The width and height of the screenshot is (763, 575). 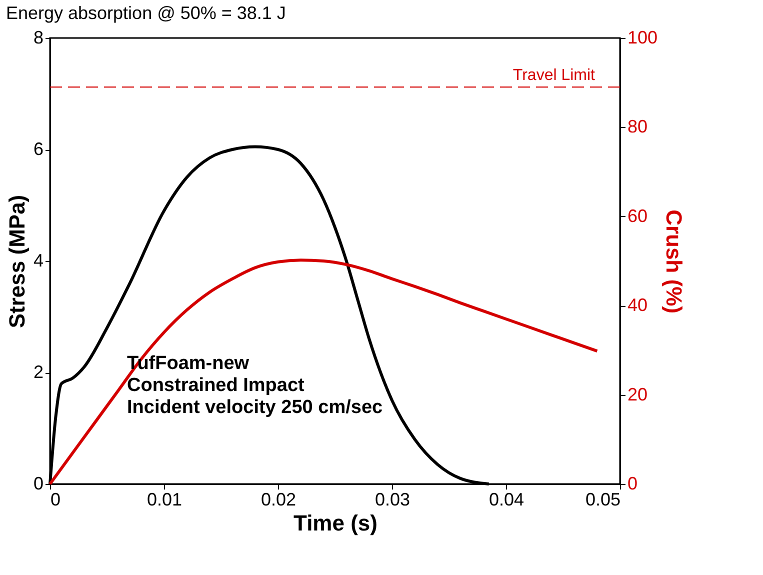 What do you see at coordinates (674, 262) in the screenshot?
I see `y2-axis-title: Crush (%)` at bounding box center [674, 262].